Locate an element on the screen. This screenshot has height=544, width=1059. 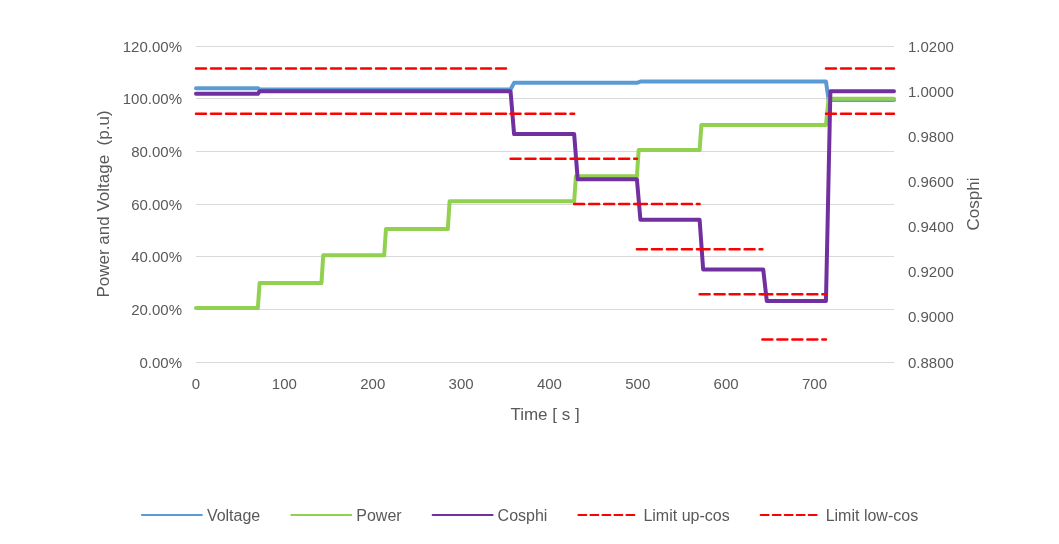
x-tick-label: 700 is located at coordinates (814, 383).